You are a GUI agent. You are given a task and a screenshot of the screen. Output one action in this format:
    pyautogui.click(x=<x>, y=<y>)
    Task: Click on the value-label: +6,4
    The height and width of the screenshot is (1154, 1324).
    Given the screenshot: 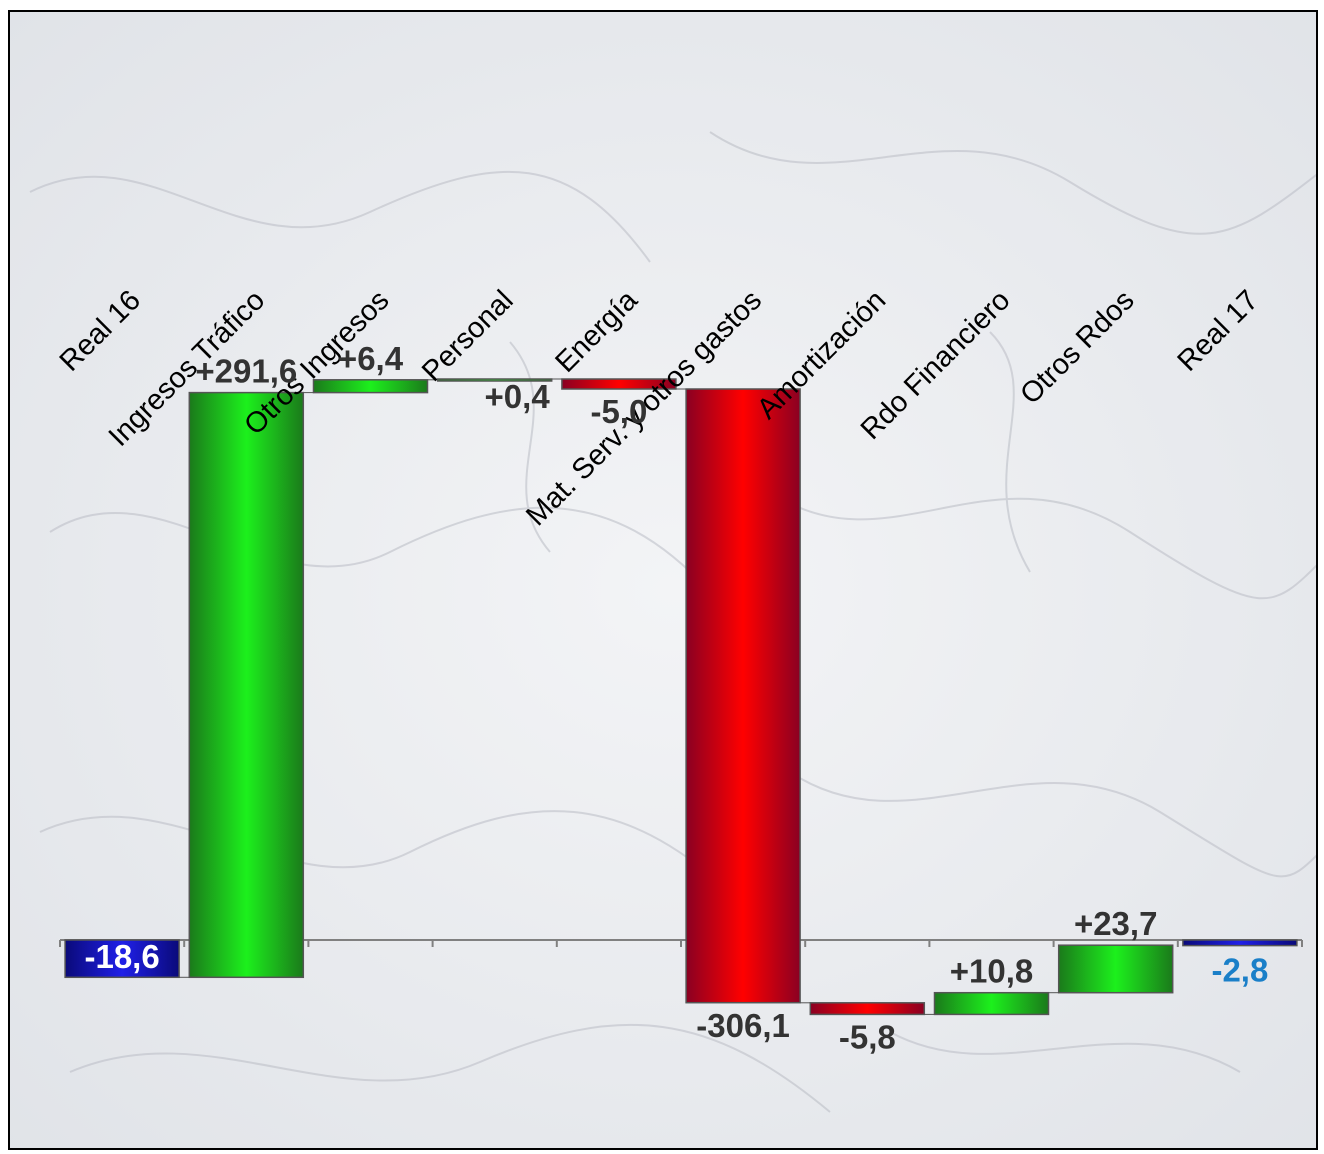 What is the action you would take?
    pyautogui.click(x=371, y=358)
    